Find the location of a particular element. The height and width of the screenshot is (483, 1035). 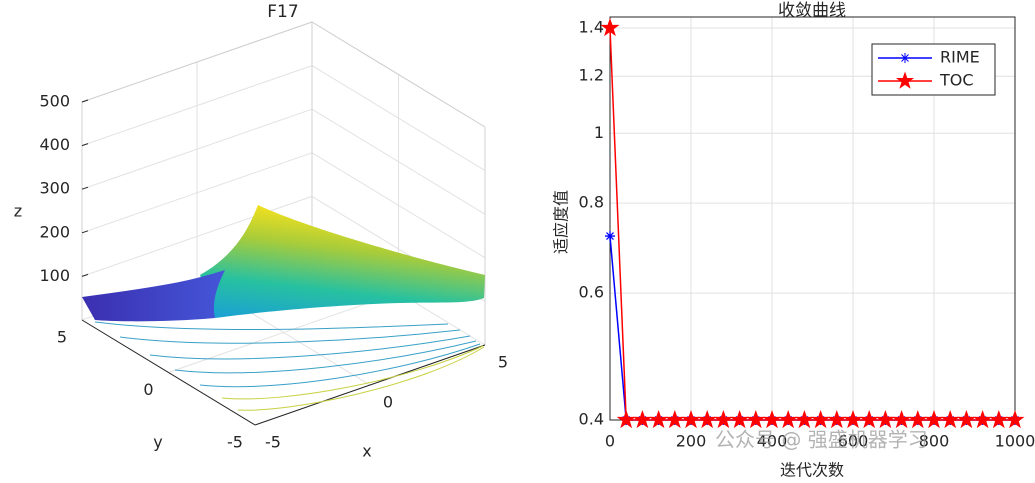

y-tick-label: 1.4 is located at coordinates (591, 26).